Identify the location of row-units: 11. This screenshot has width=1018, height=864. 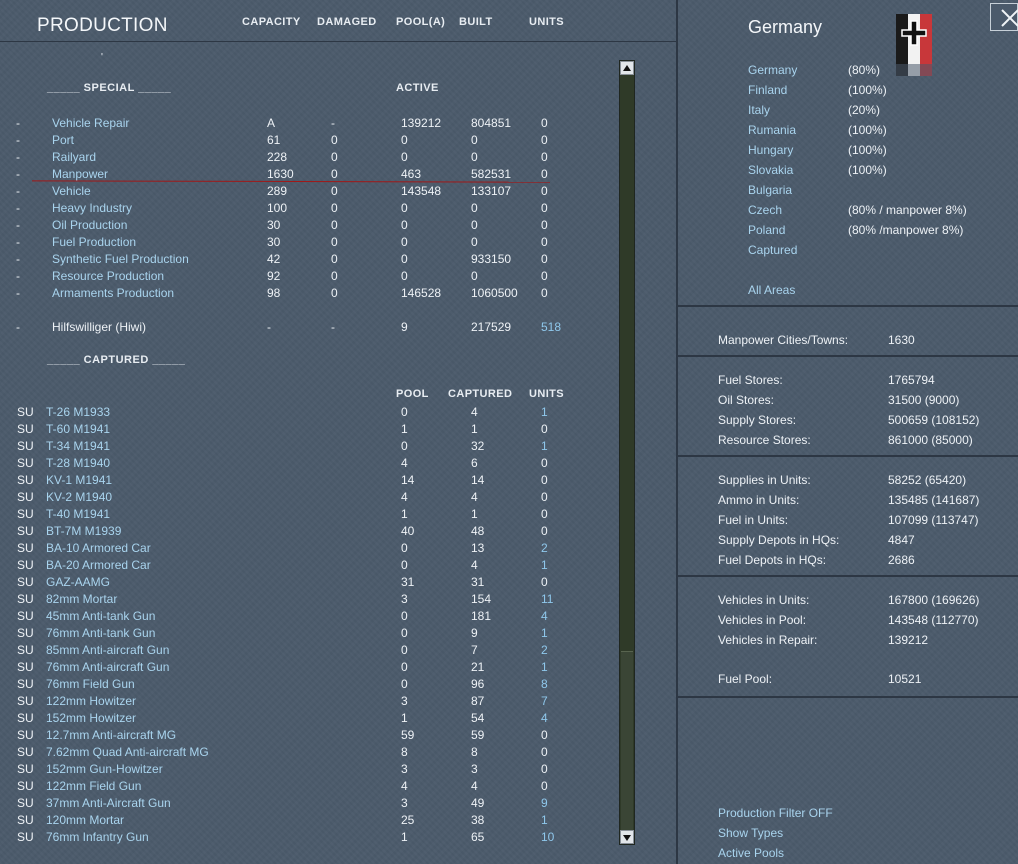
(547, 599).